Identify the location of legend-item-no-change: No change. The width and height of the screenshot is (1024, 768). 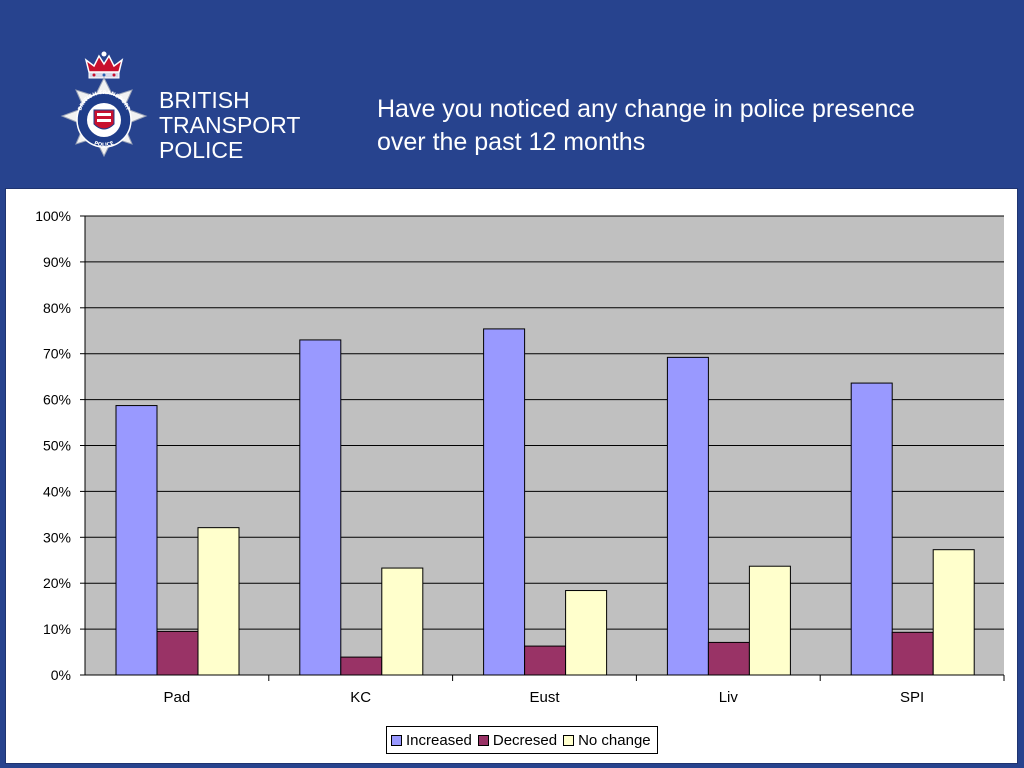
(607, 740).